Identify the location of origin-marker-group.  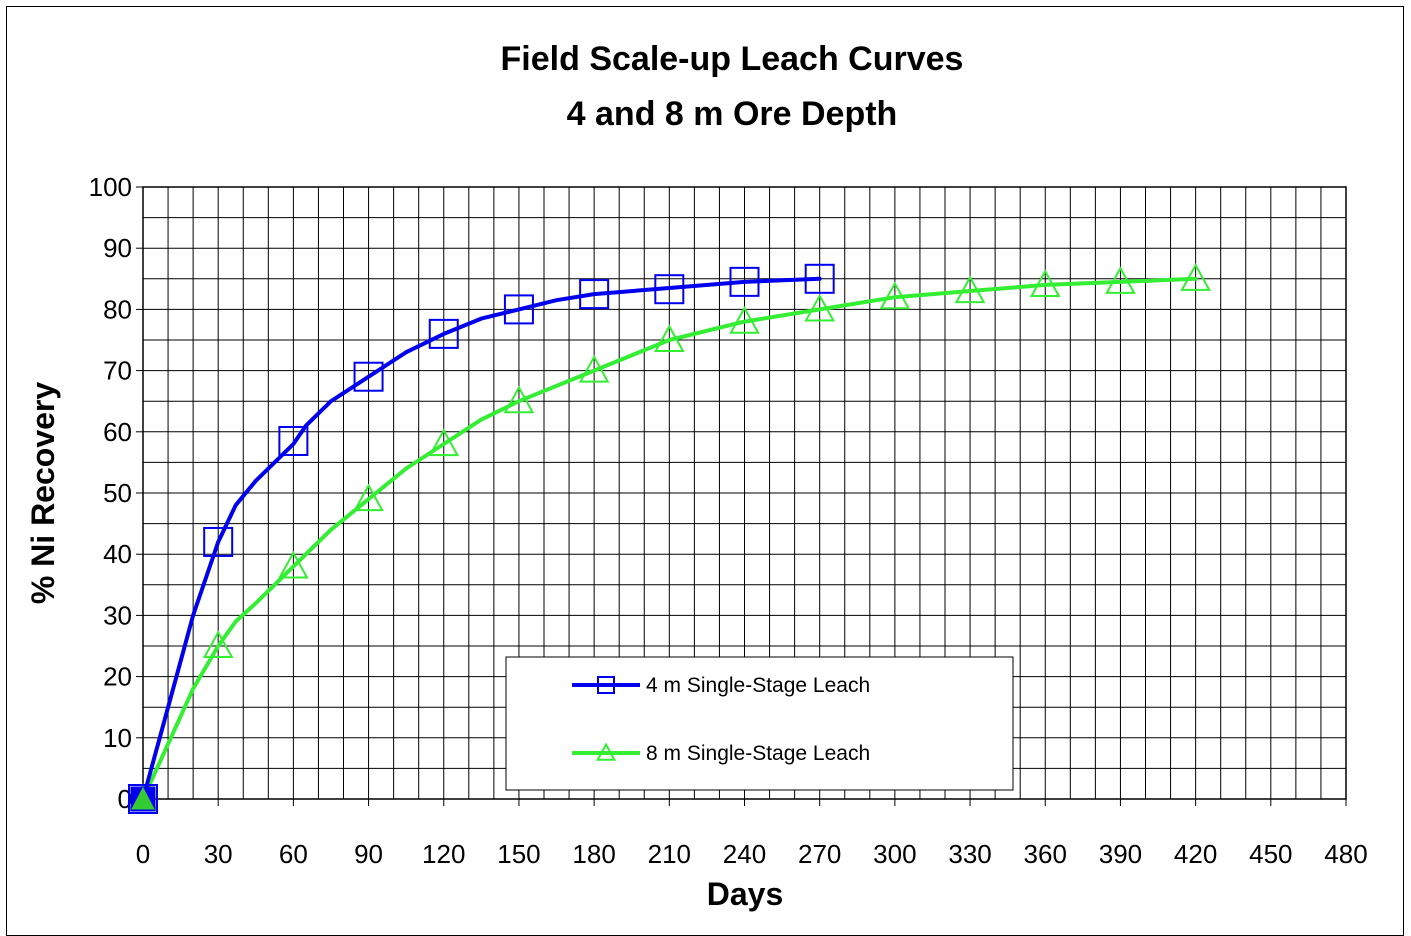
(143, 799).